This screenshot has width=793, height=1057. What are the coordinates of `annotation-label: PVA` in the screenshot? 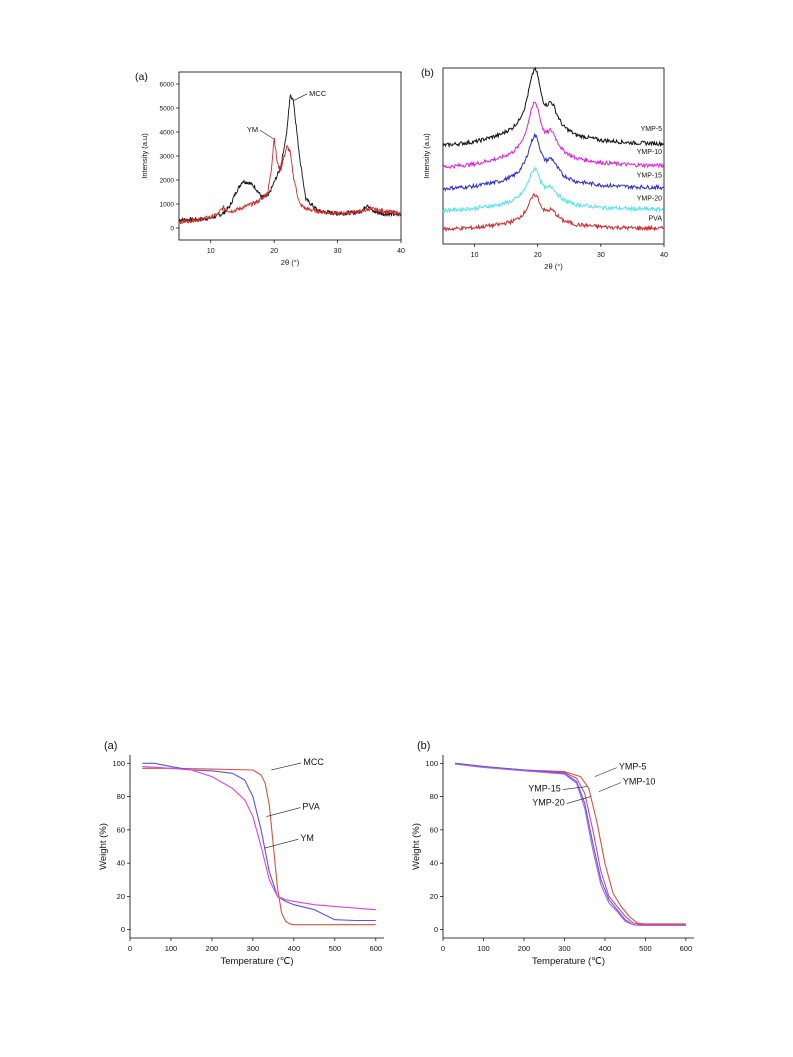 It's located at (310, 807).